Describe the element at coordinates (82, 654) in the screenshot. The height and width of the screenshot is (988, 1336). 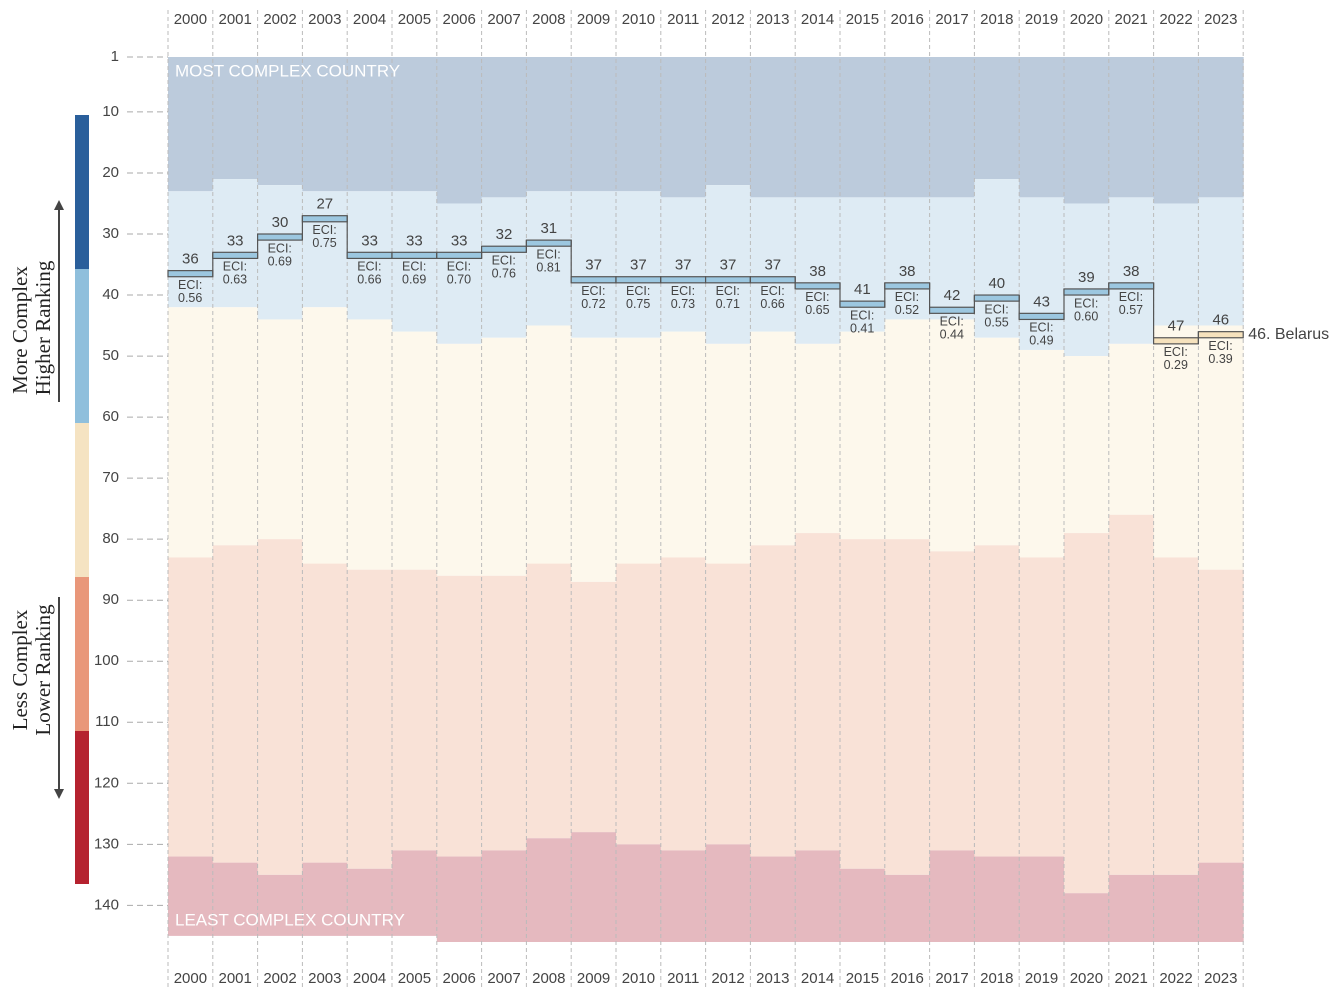
I see `legend-segment` at that location.